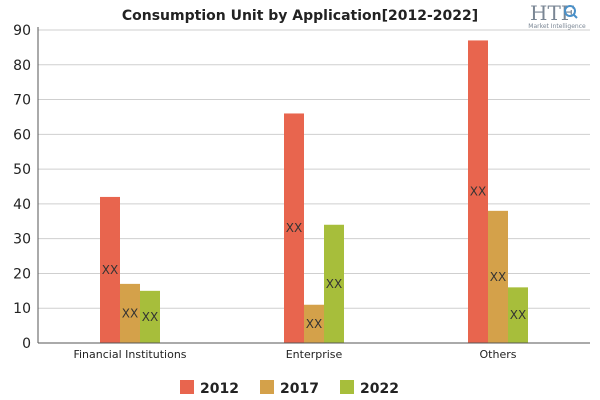 The image size is (600, 400). I want to click on legend-item-2022: 2022, so click(369, 388).